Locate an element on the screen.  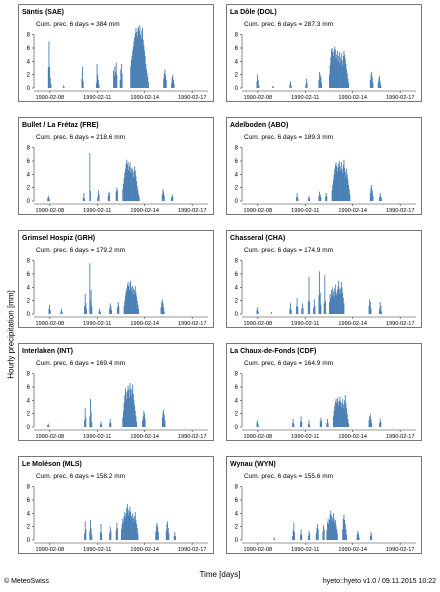
panel-frame is located at coordinates (116, 279).